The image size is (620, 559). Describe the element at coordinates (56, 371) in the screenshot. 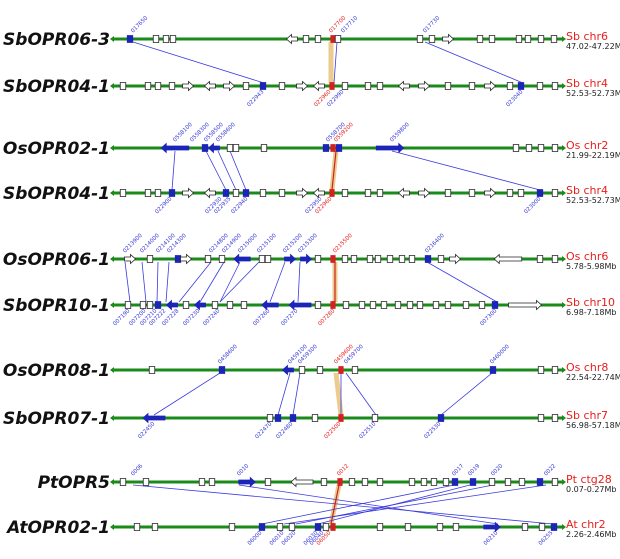

I see `gene-name: OsOPR08-1` at that location.